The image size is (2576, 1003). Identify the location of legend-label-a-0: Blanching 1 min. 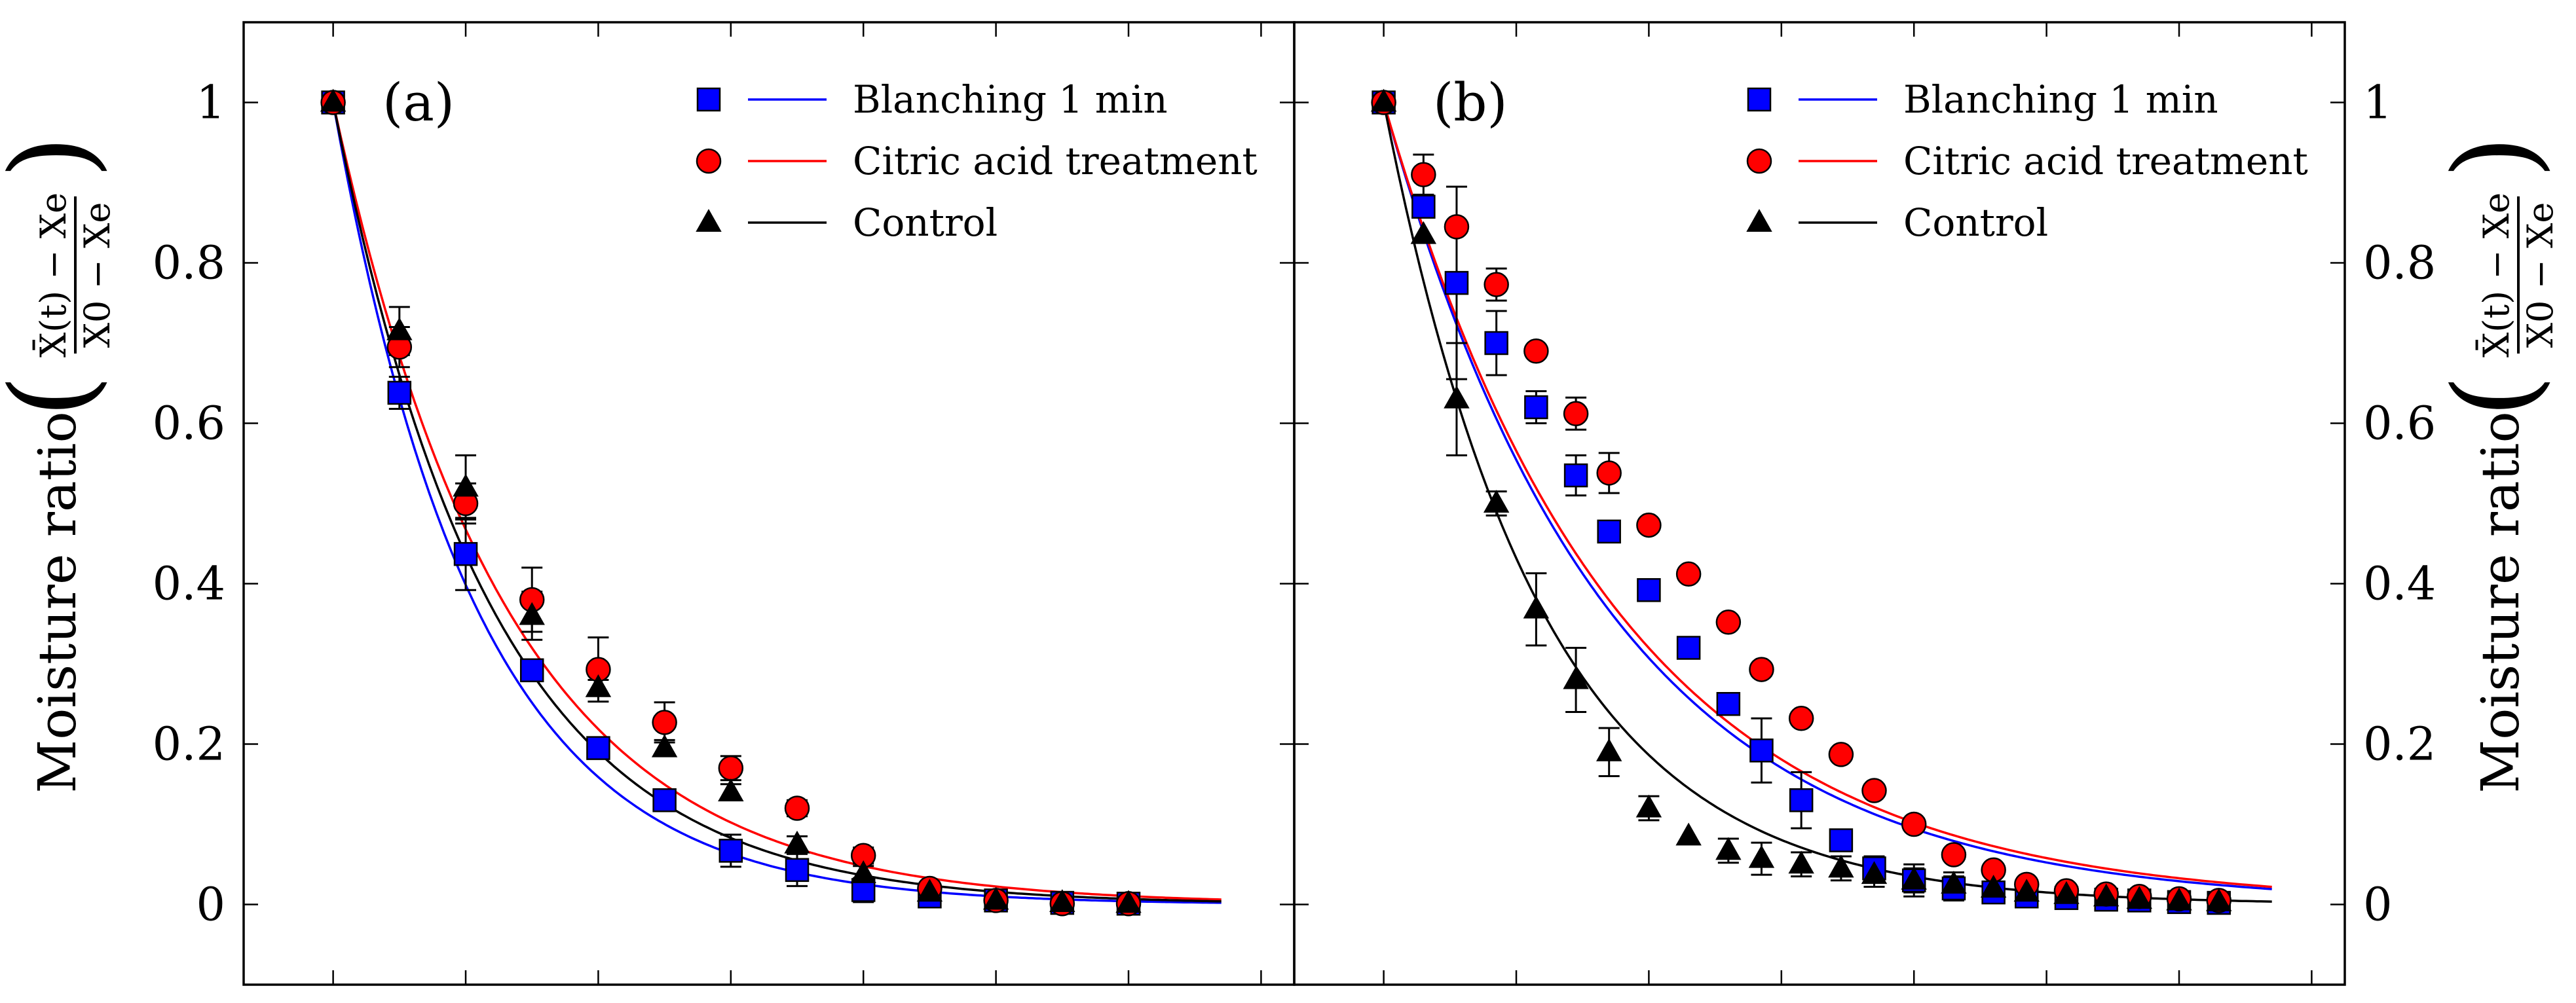
(1010, 99).